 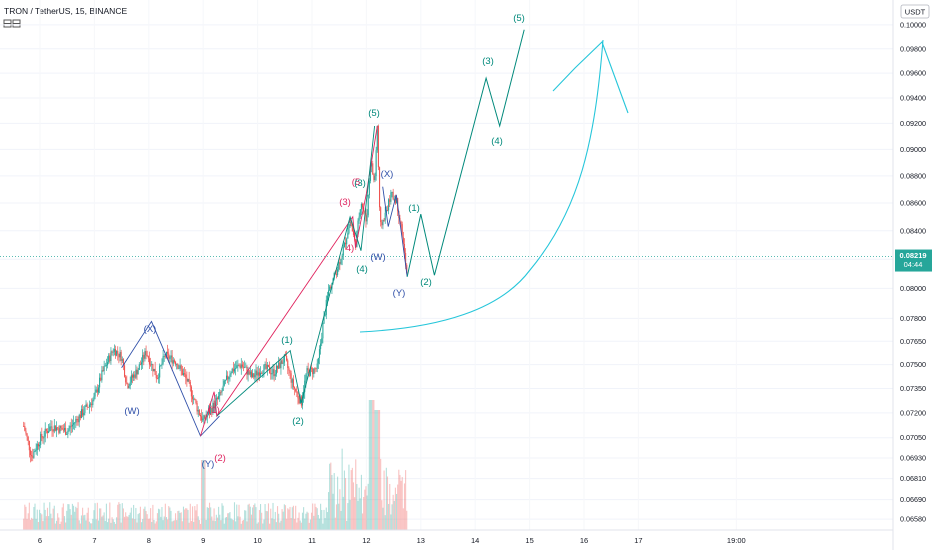 What do you see at coordinates (913, 499) in the screenshot?
I see `price-tick-label: 0.06690` at bounding box center [913, 499].